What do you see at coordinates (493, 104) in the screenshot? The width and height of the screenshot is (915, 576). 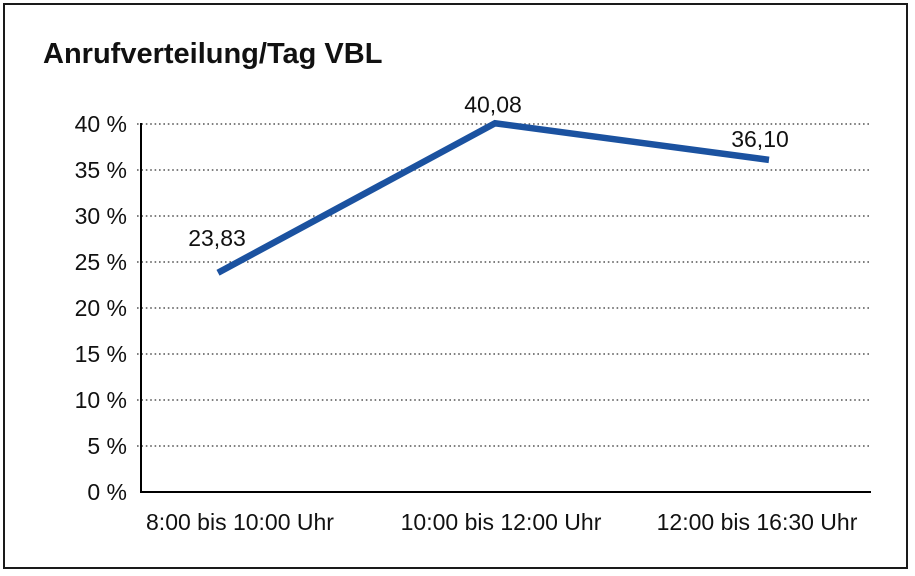 I see `data-point-label: 40,08` at bounding box center [493, 104].